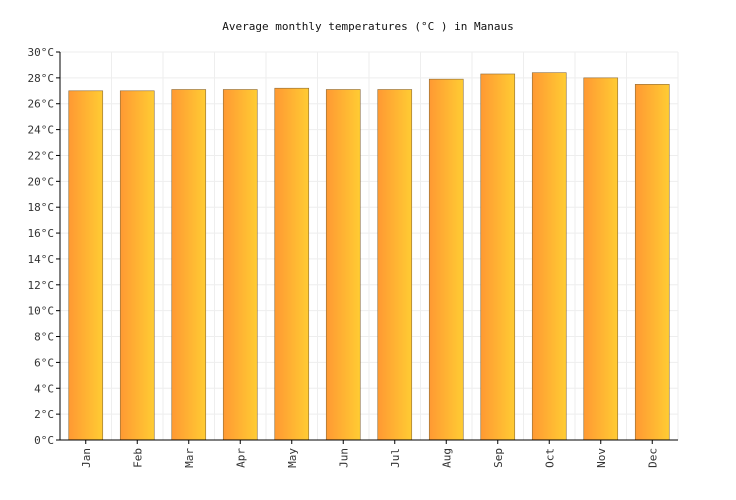  Describe the element at coordinates (292, 458) in the screenshot. I see `x-tick-label: May` at that location.